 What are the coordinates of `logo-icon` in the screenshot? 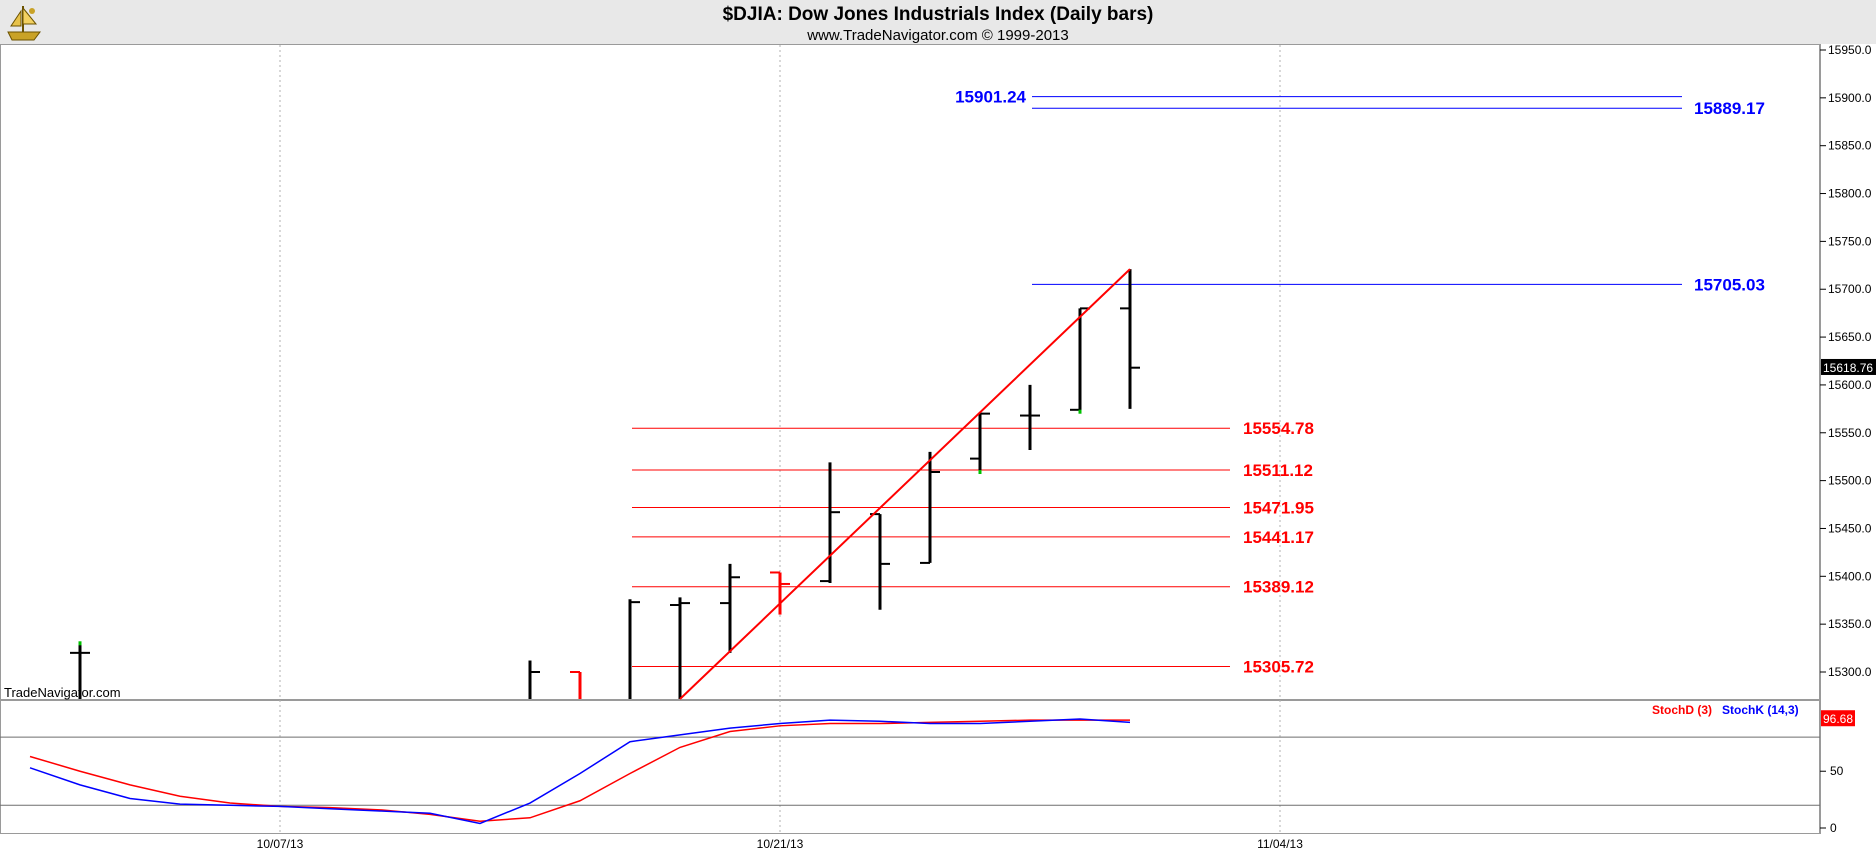 It's located at (24, 23).